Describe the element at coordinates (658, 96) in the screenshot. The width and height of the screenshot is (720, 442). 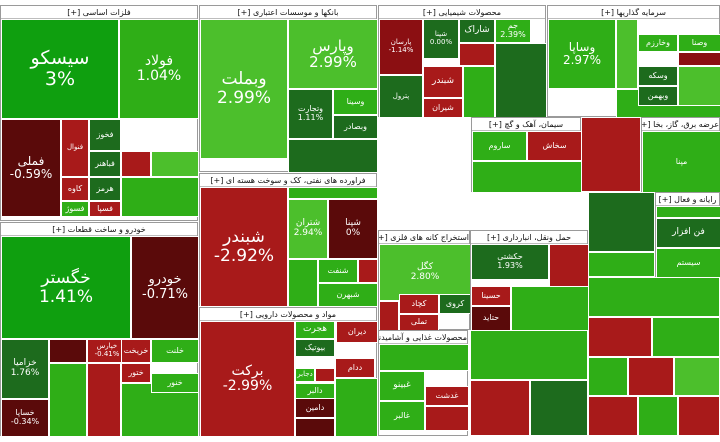
I see `stock-tile: وبهمن` at that location.